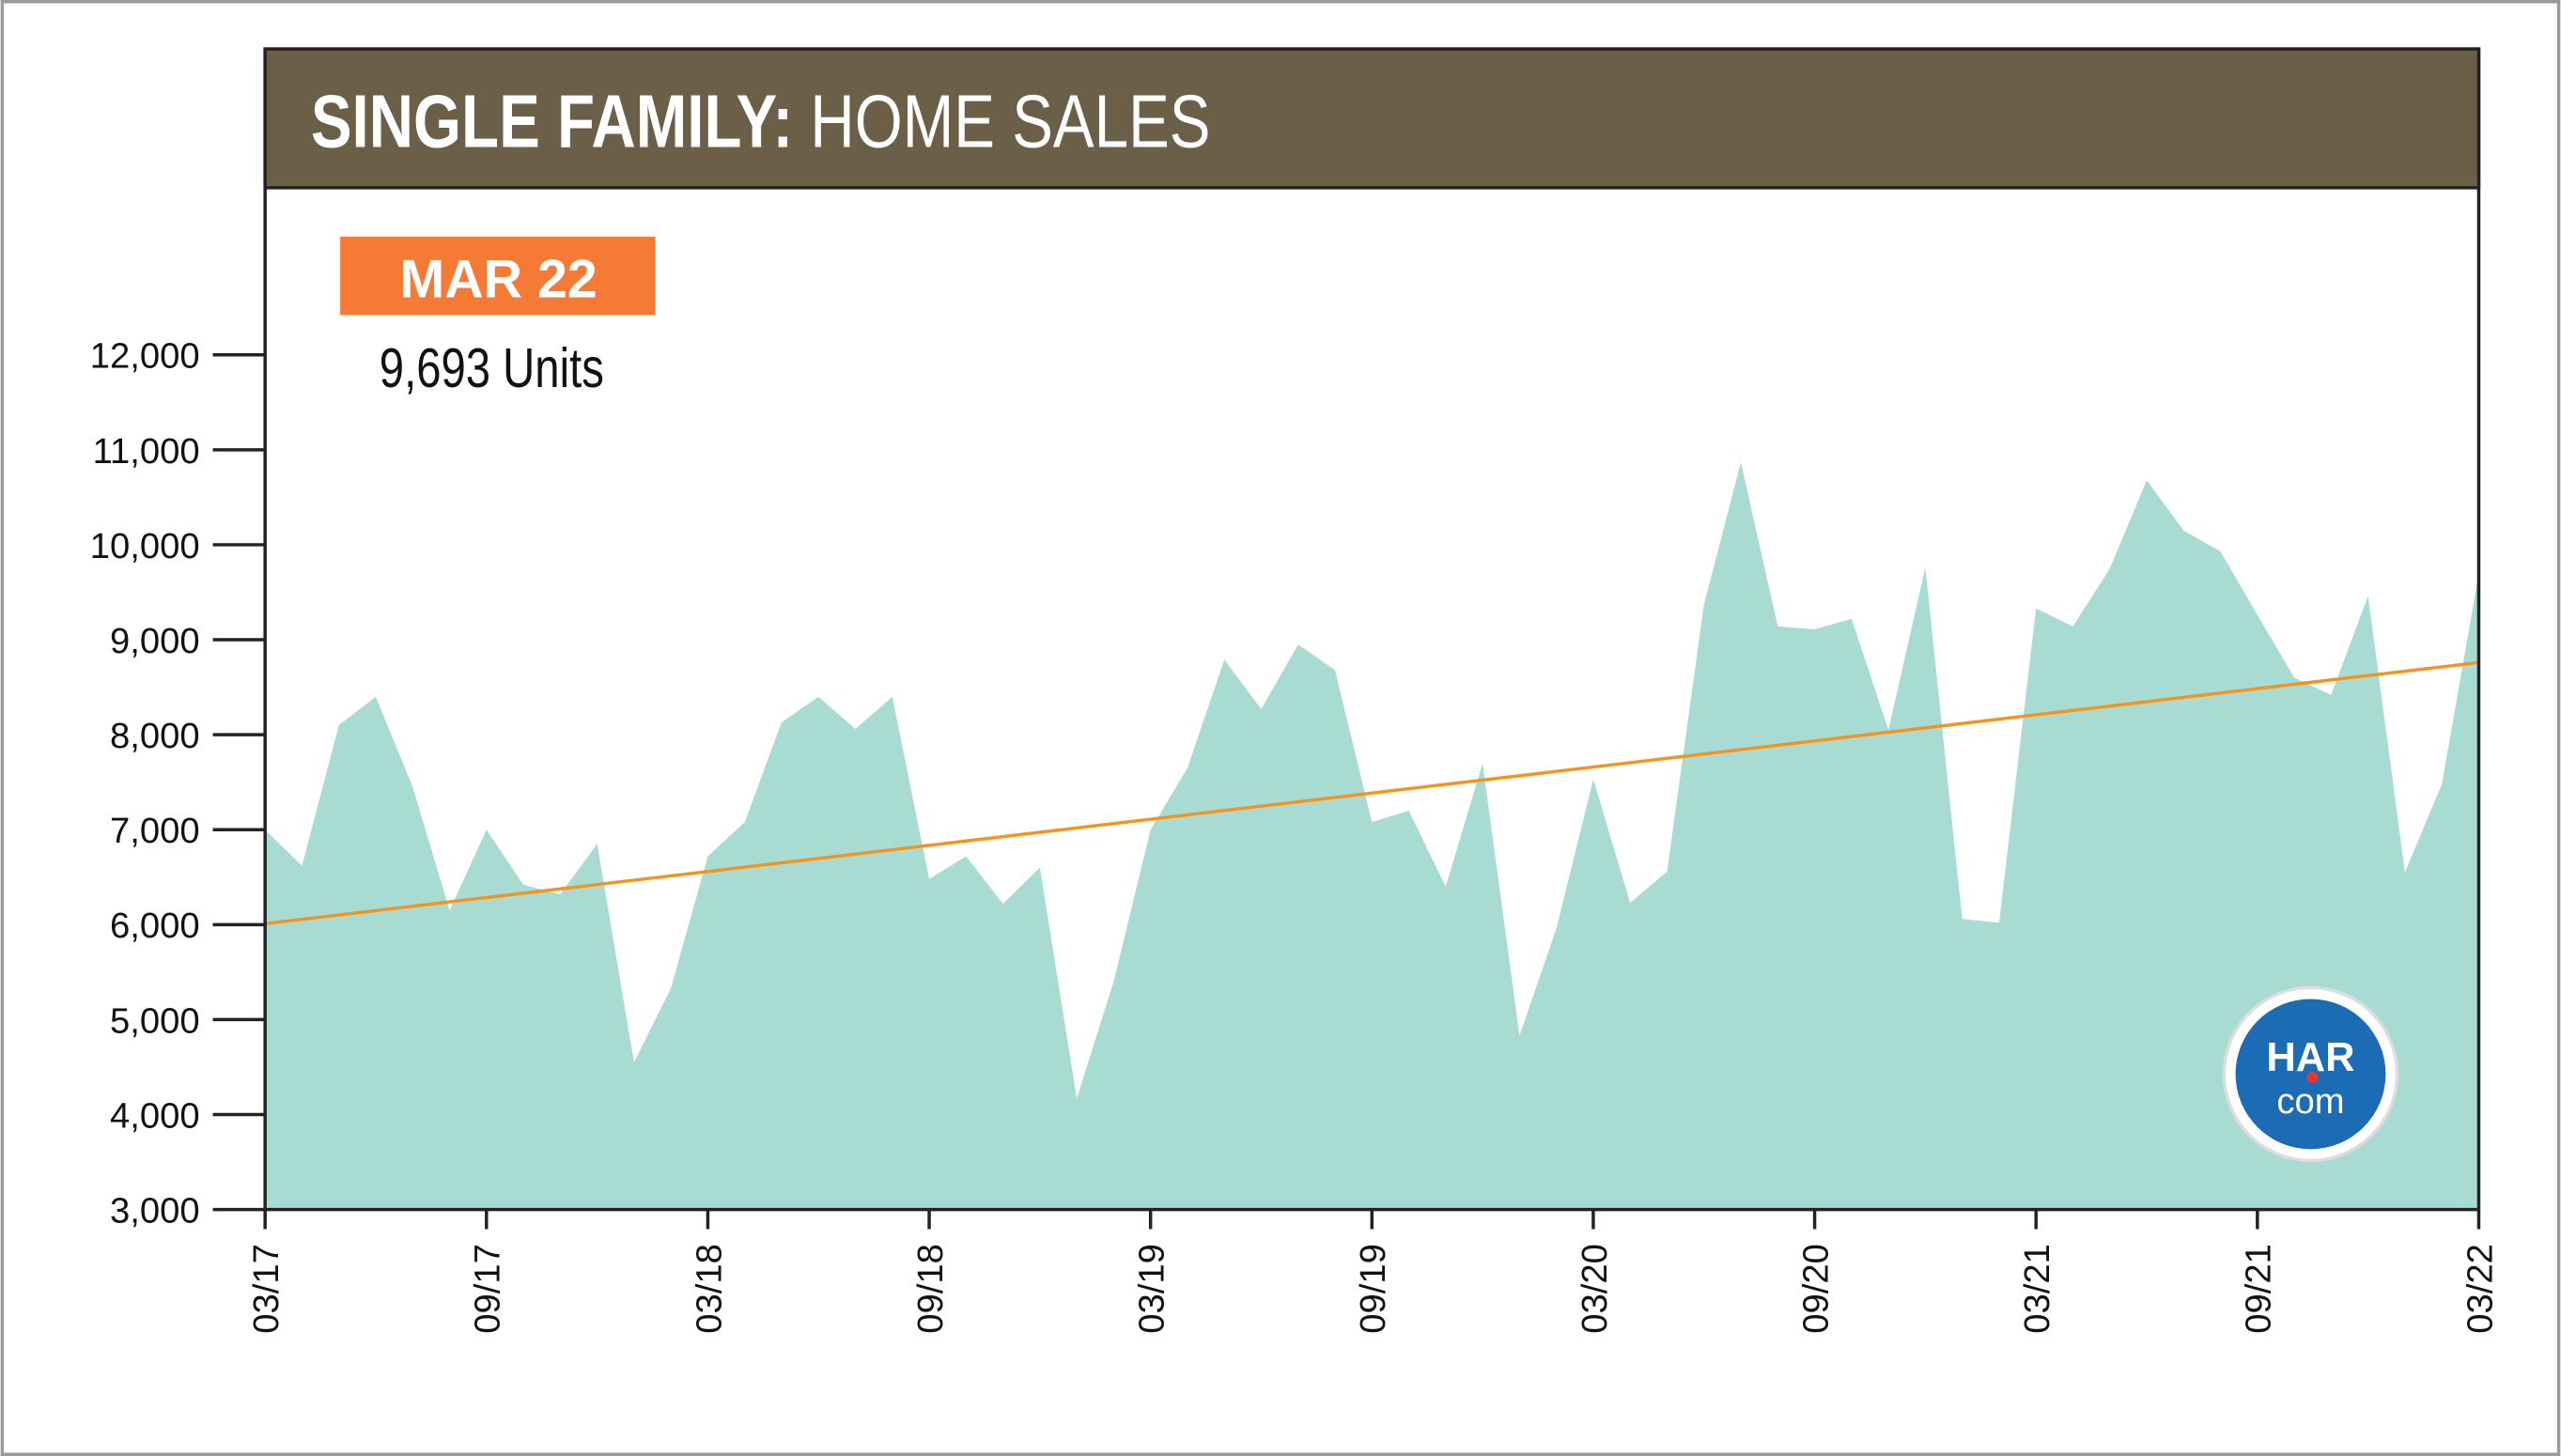 Image resolution: width=2561 pixels, height=1456 pixels. I want to click on y-tick-label: 4,000, so click(155, 1115).